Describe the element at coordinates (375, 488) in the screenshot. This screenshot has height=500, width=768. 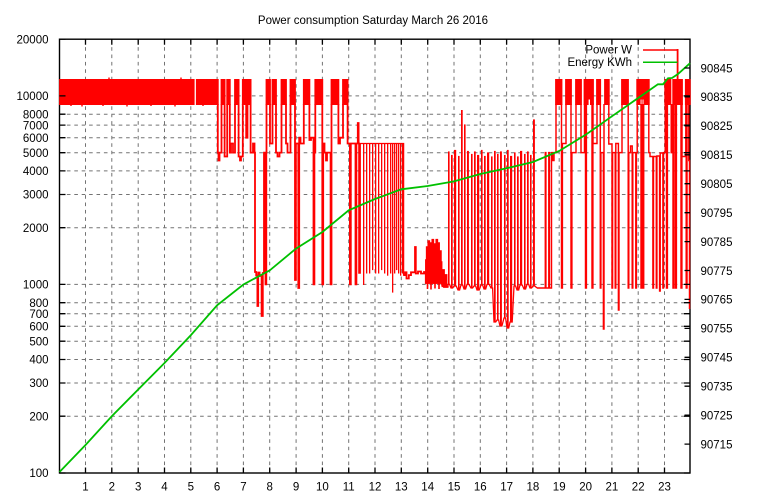
I see `svg-text: 12` at that location.